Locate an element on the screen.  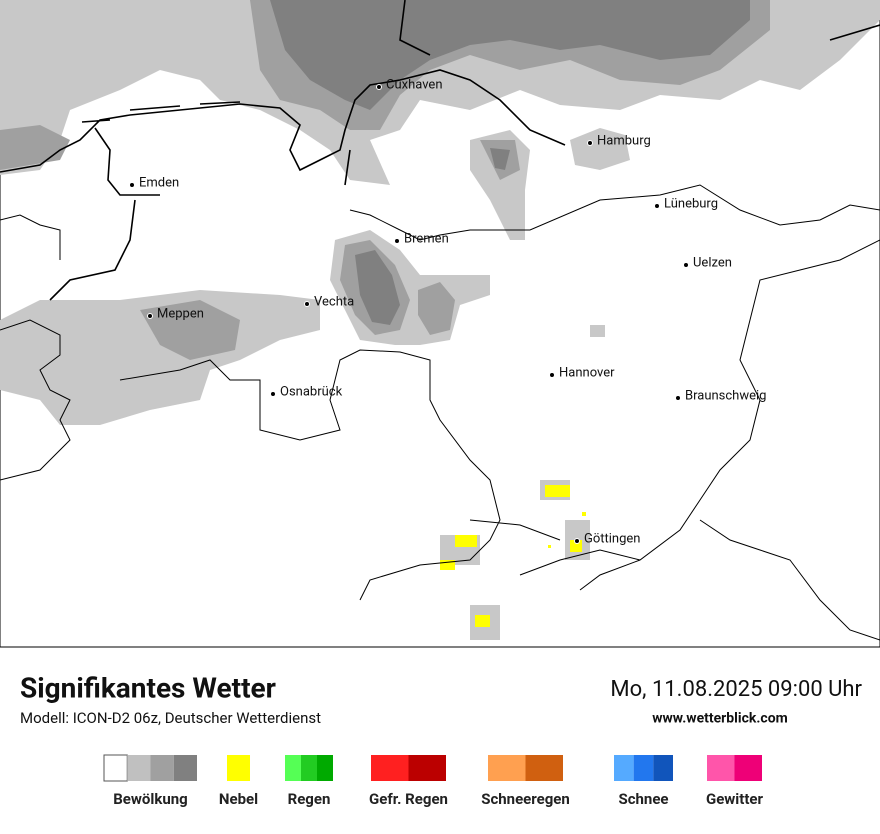
datetime: Mo, 11.08.2025 09:00 Uhr is located at coordinates (736, 689).